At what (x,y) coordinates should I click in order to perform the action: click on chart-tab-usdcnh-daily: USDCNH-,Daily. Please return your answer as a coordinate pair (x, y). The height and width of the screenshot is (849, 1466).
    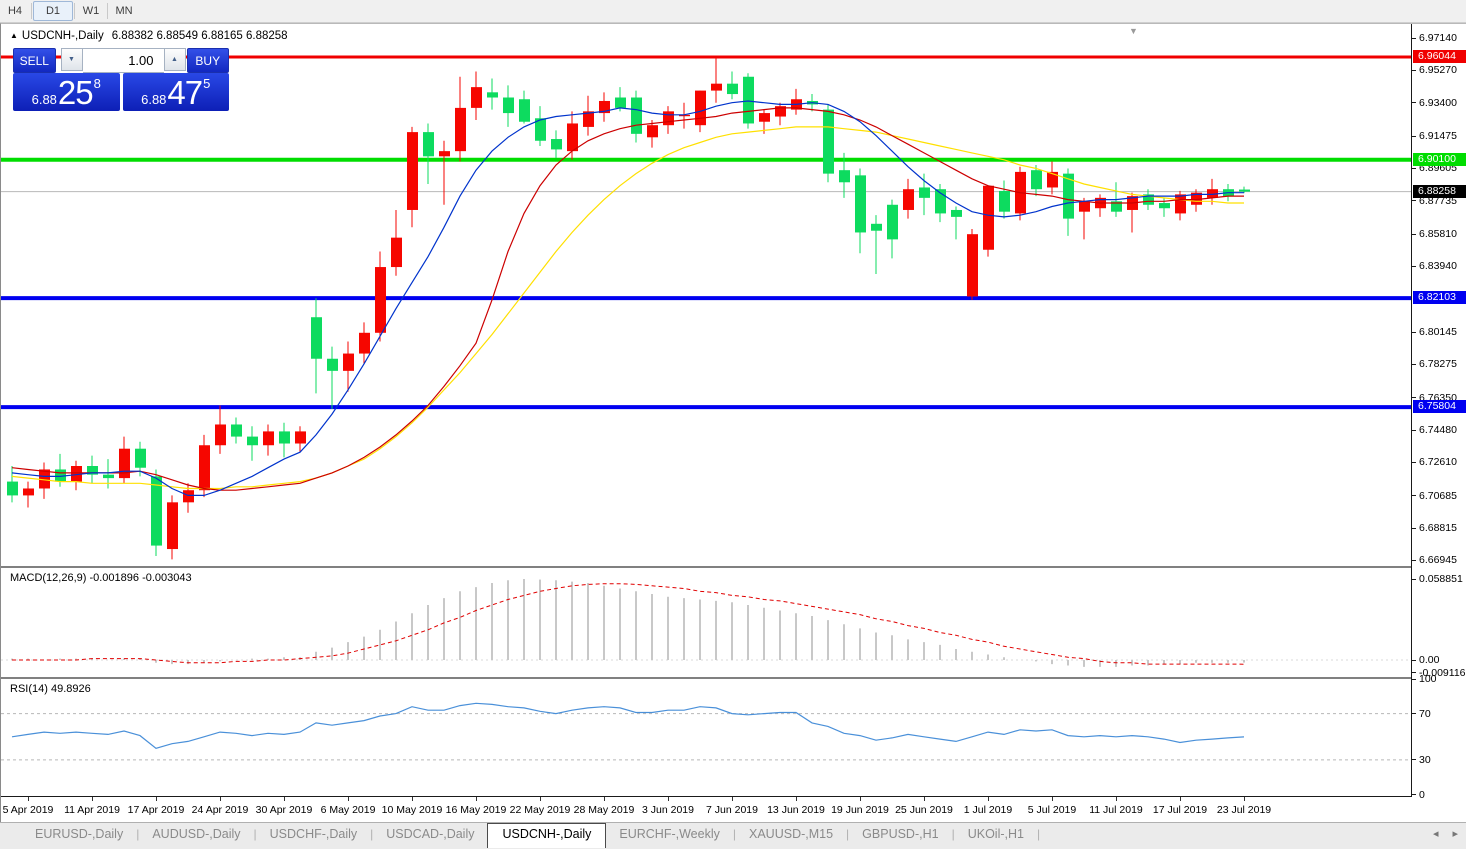
    Looking at the image, I should click on (547, 835).